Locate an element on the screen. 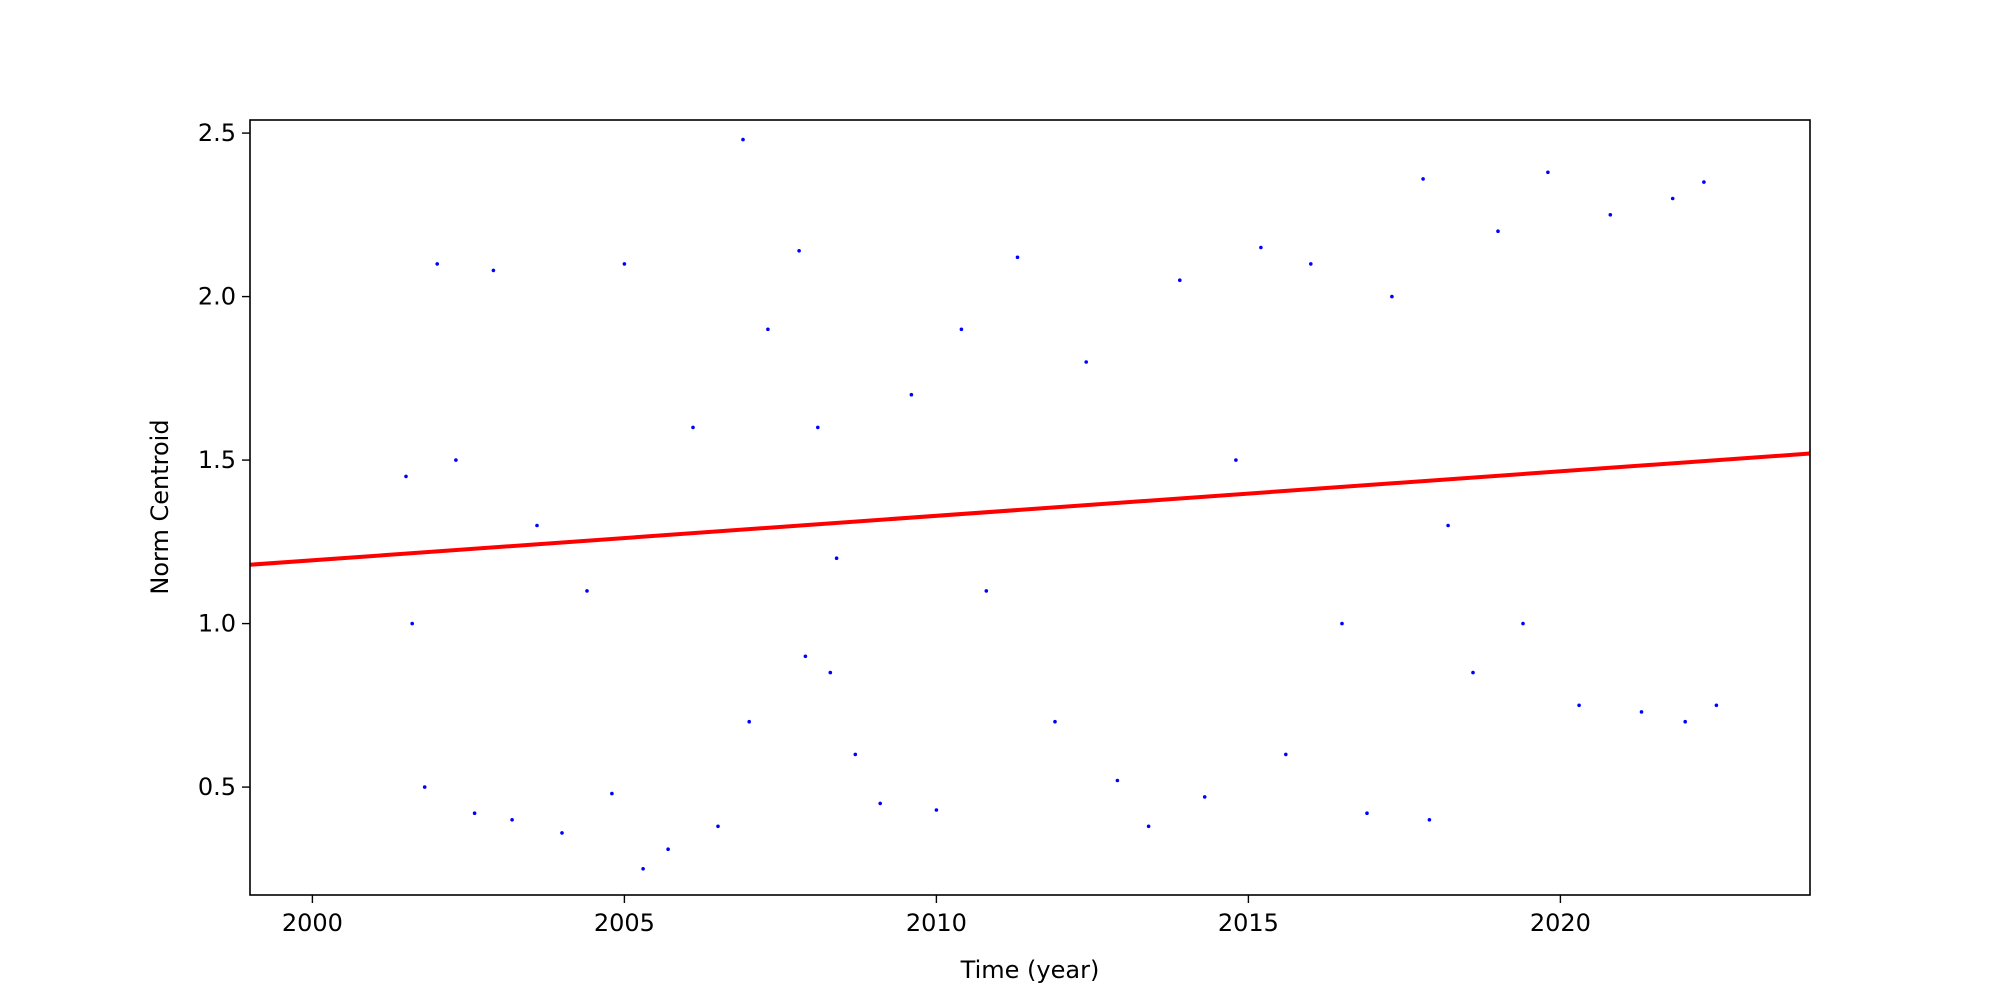  fit-line-layer is located at coordinates (1030, 509).